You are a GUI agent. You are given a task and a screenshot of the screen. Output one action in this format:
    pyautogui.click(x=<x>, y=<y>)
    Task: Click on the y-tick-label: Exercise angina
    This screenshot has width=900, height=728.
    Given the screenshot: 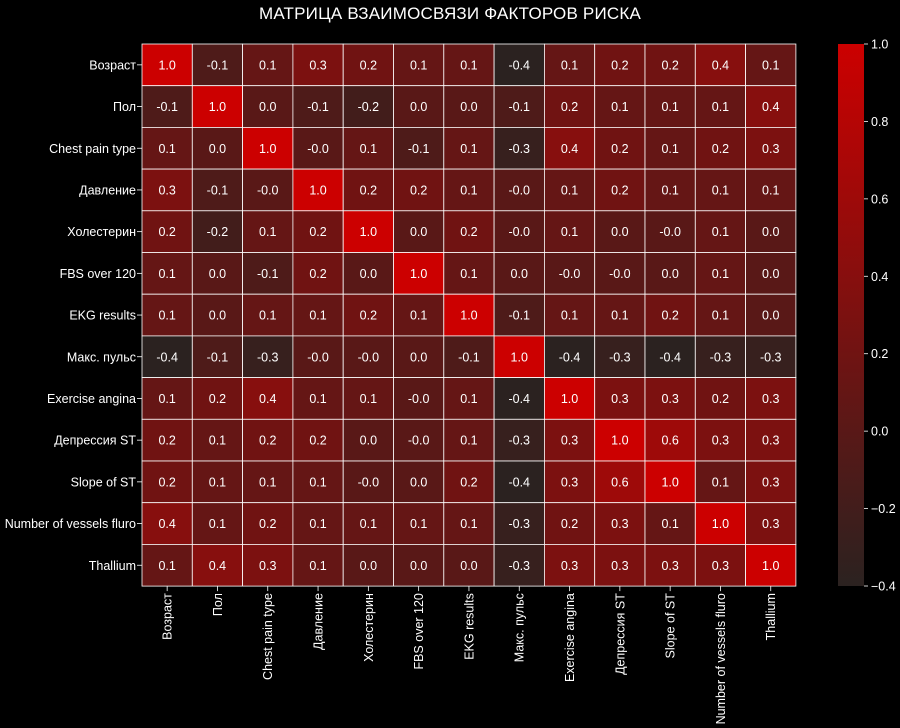 What is the action you would take?
    pyautogui.click(x=91, y=399)
    